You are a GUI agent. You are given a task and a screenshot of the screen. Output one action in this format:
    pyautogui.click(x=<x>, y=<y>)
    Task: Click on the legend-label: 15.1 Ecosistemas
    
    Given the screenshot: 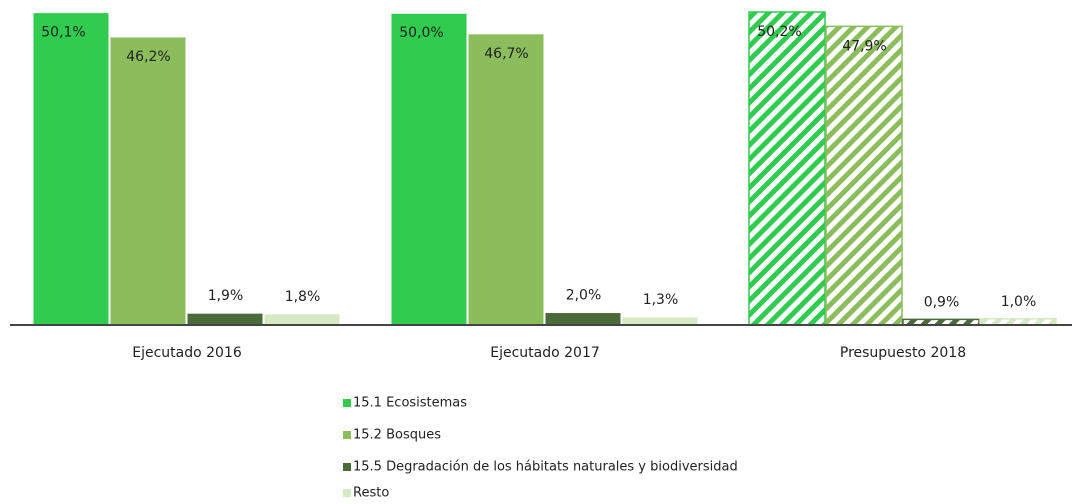 What is the action you would take?
    pyautogui.click(x=410, y=403)
    